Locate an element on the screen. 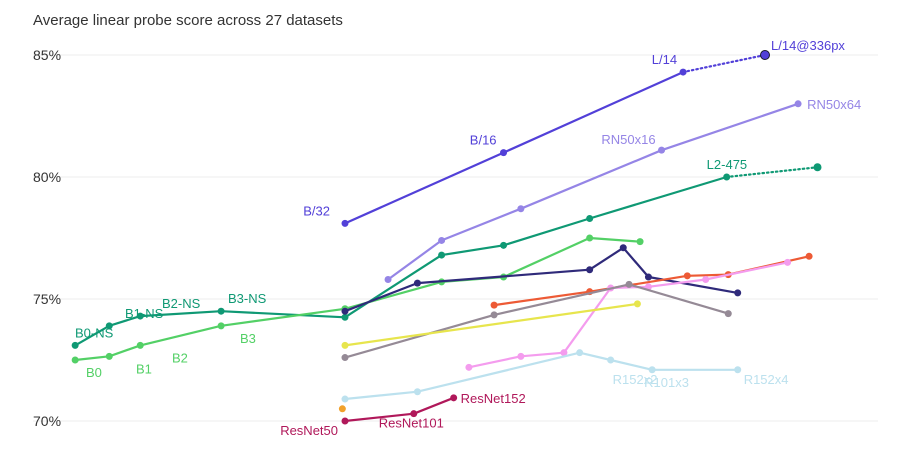 Image resolution: width=913 pixels, height=468 pixels. point-label: L/14@336px is located at coordinates (808, 45).